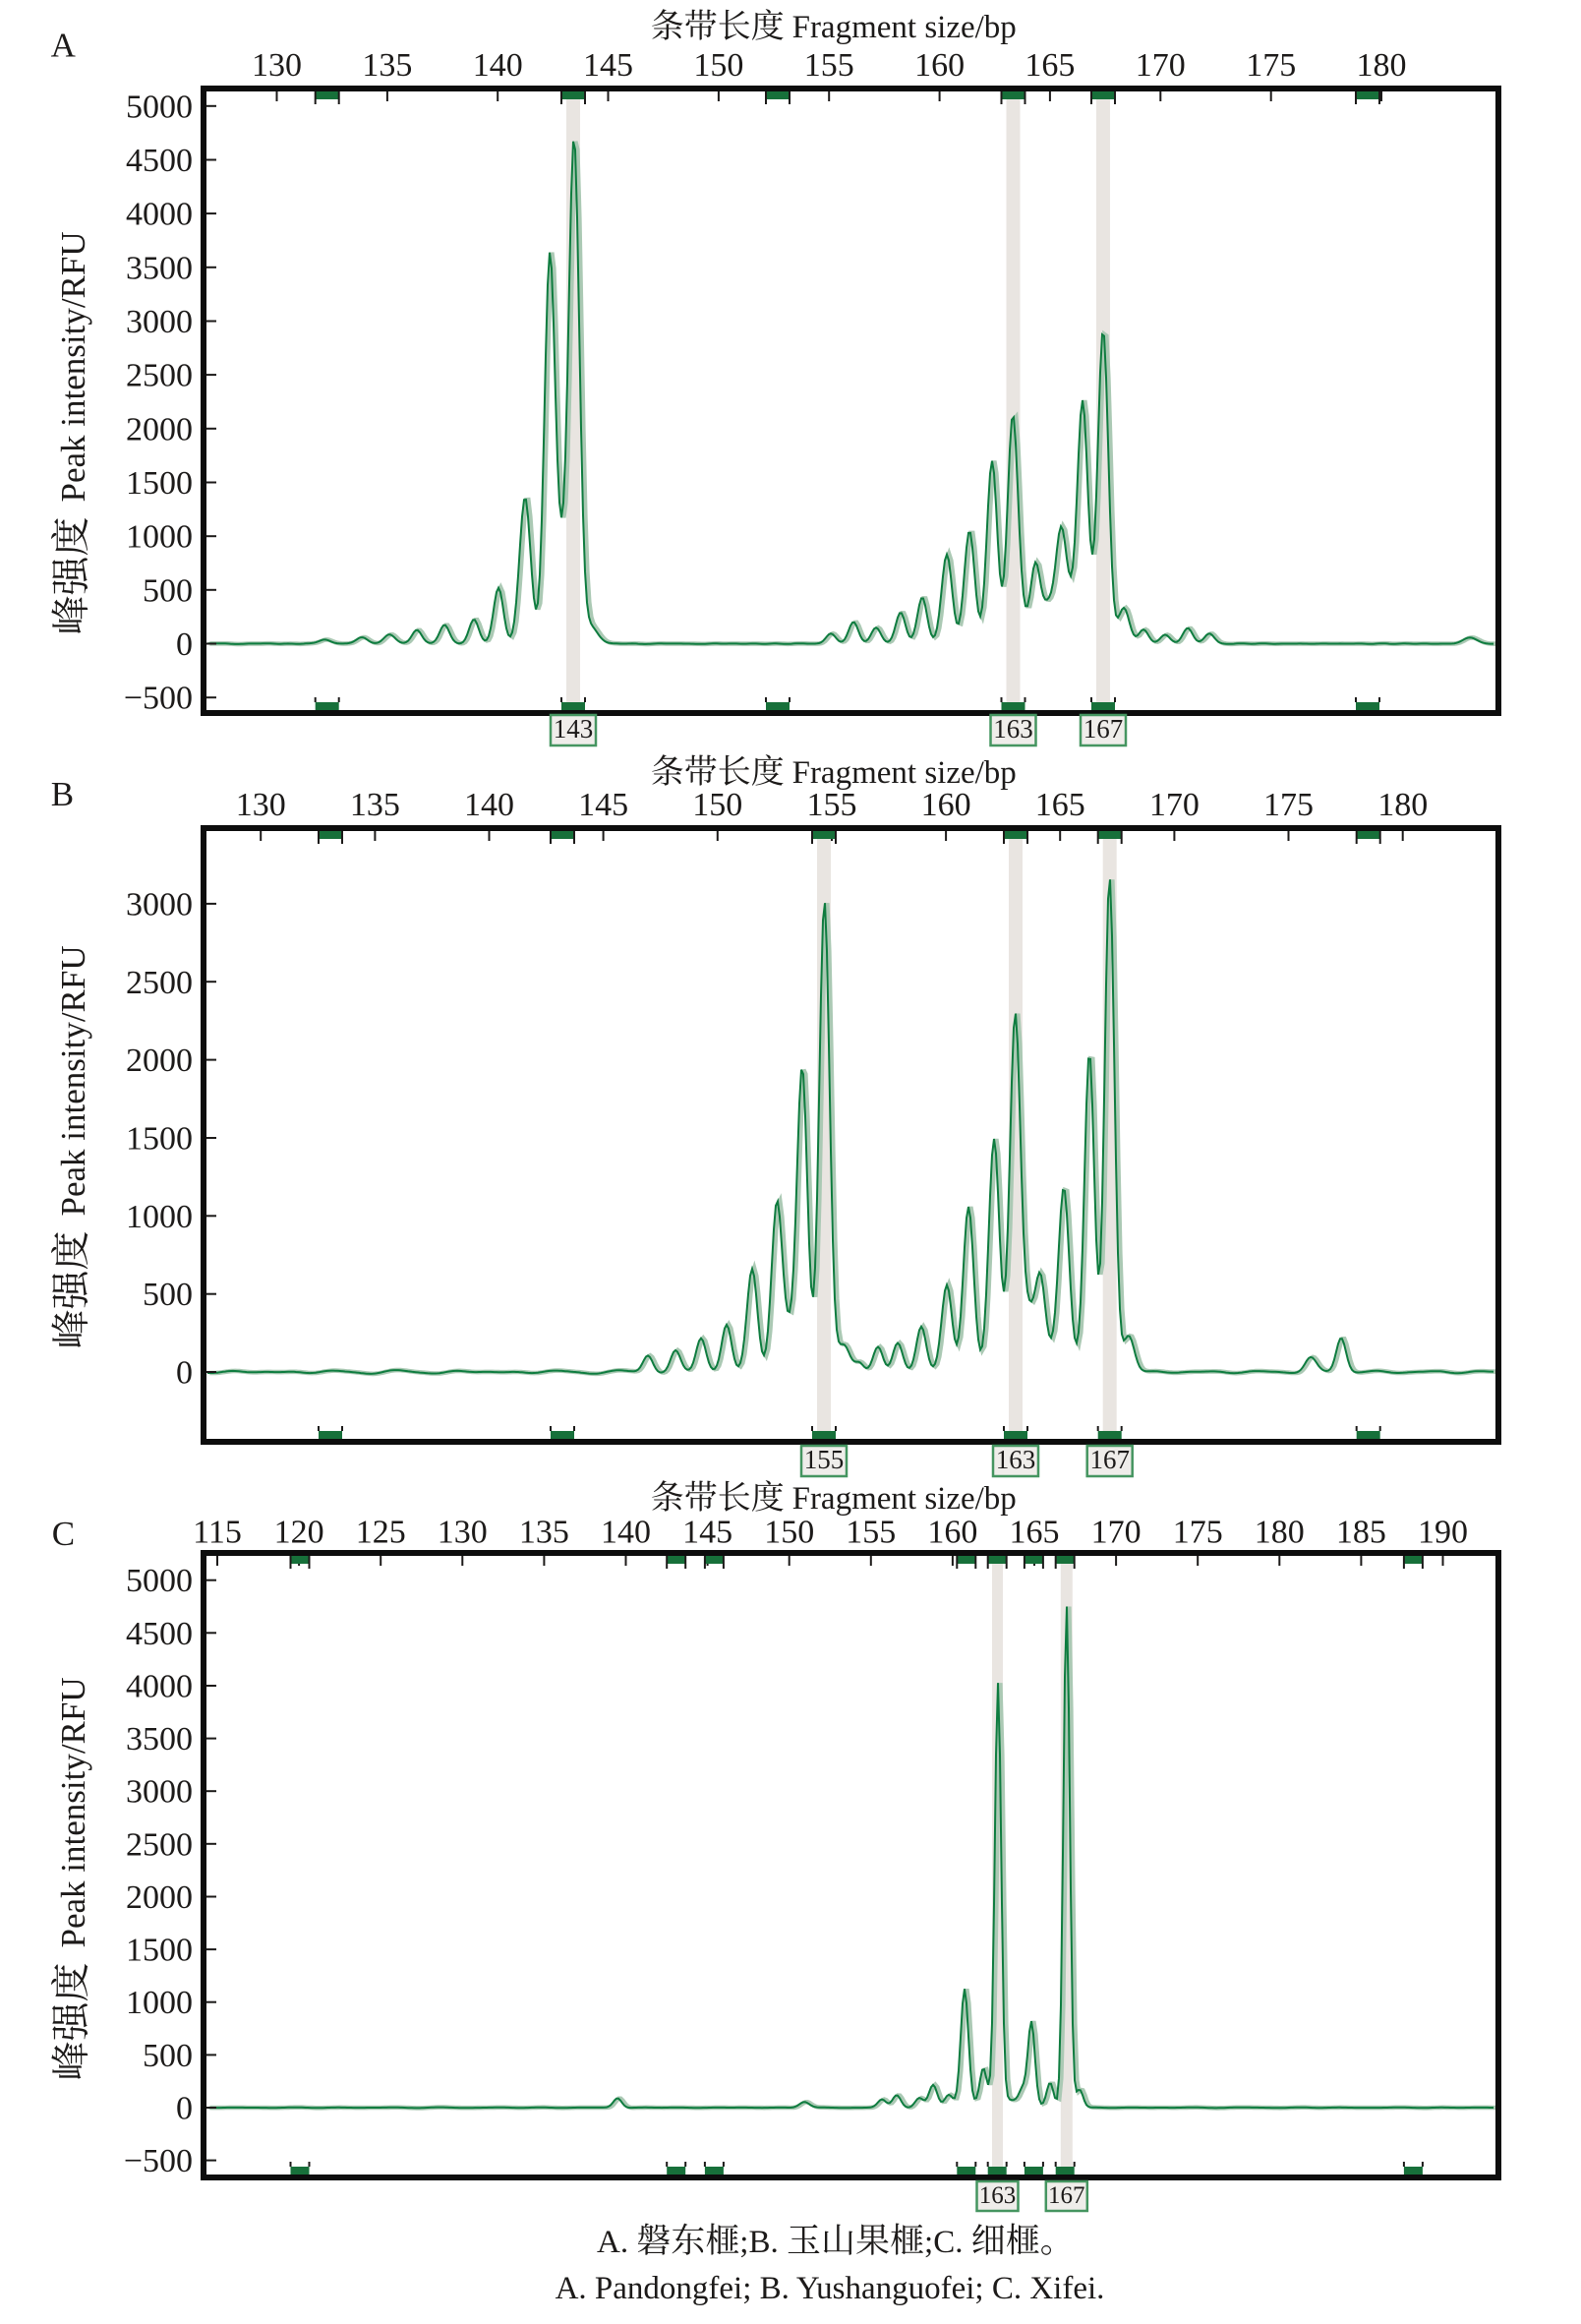 The width and height of the screenshot is (1581, 2324). Describe the element at coordinates (768, 2242) in the screenshot. I see `svg-text: B.` at that location.